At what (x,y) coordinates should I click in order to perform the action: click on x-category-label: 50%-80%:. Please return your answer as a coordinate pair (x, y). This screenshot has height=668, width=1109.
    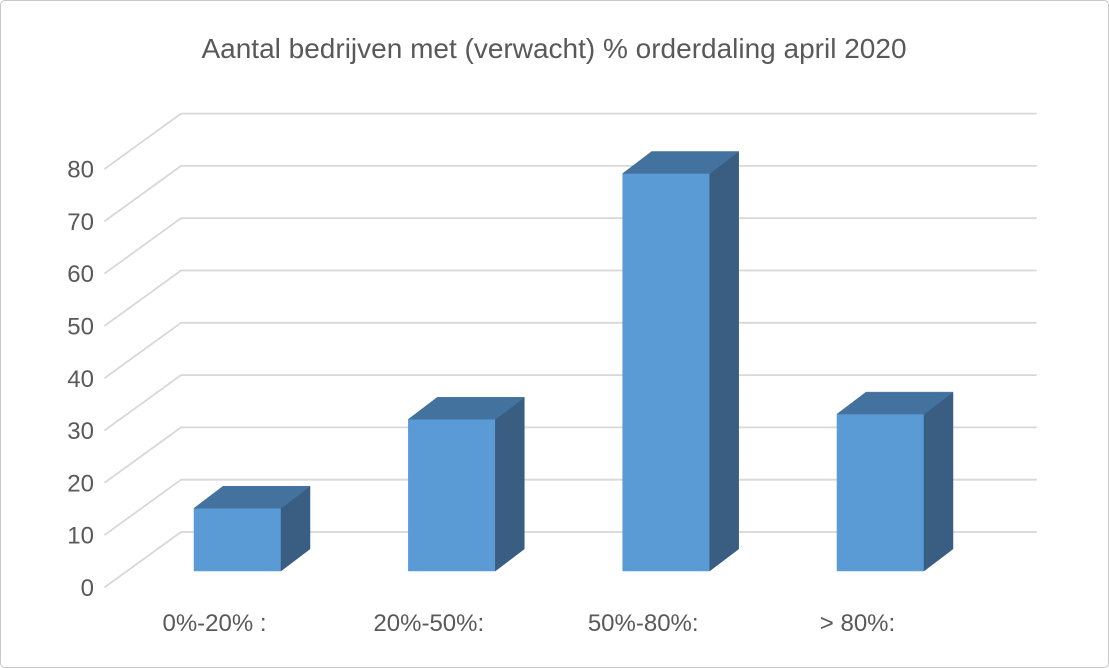
    Looking at the image, I should click on (643, 623).